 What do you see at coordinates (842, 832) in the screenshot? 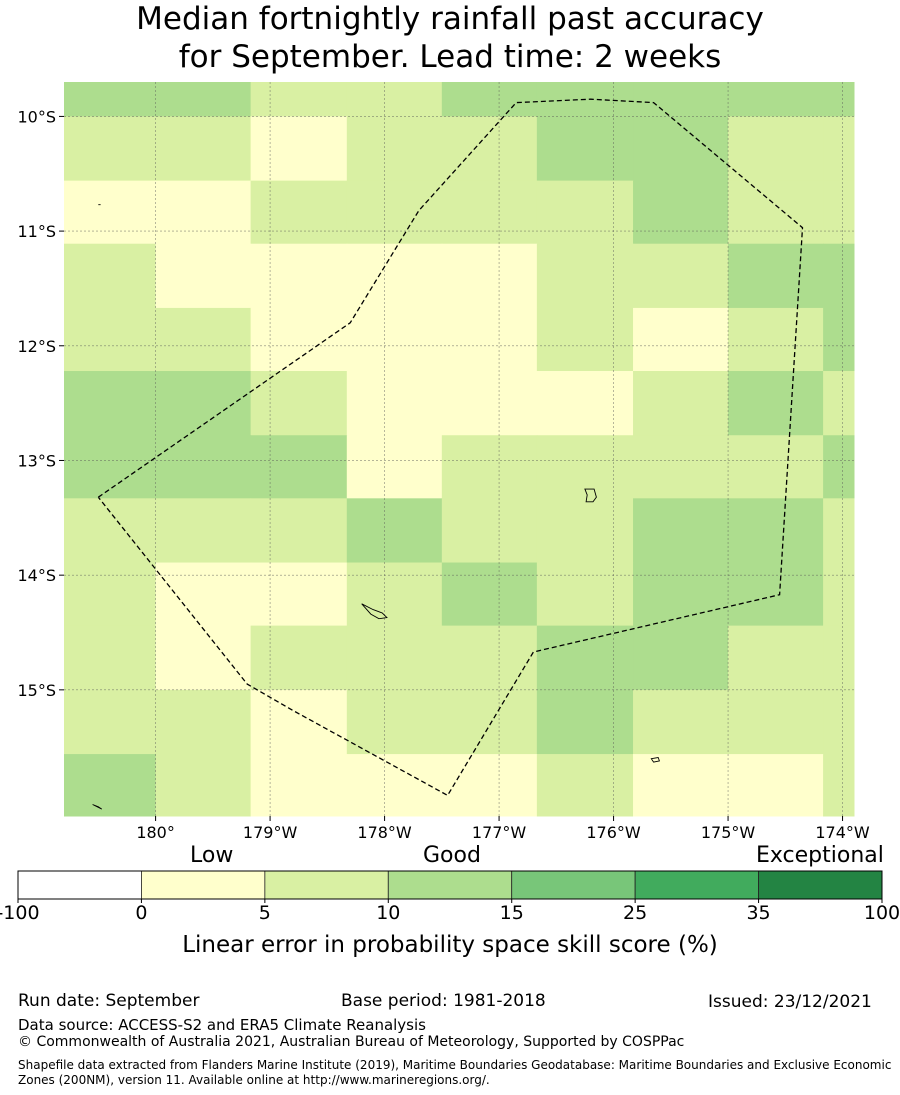
I see `lon-label: 174°W` at bounding box center [842, 832].